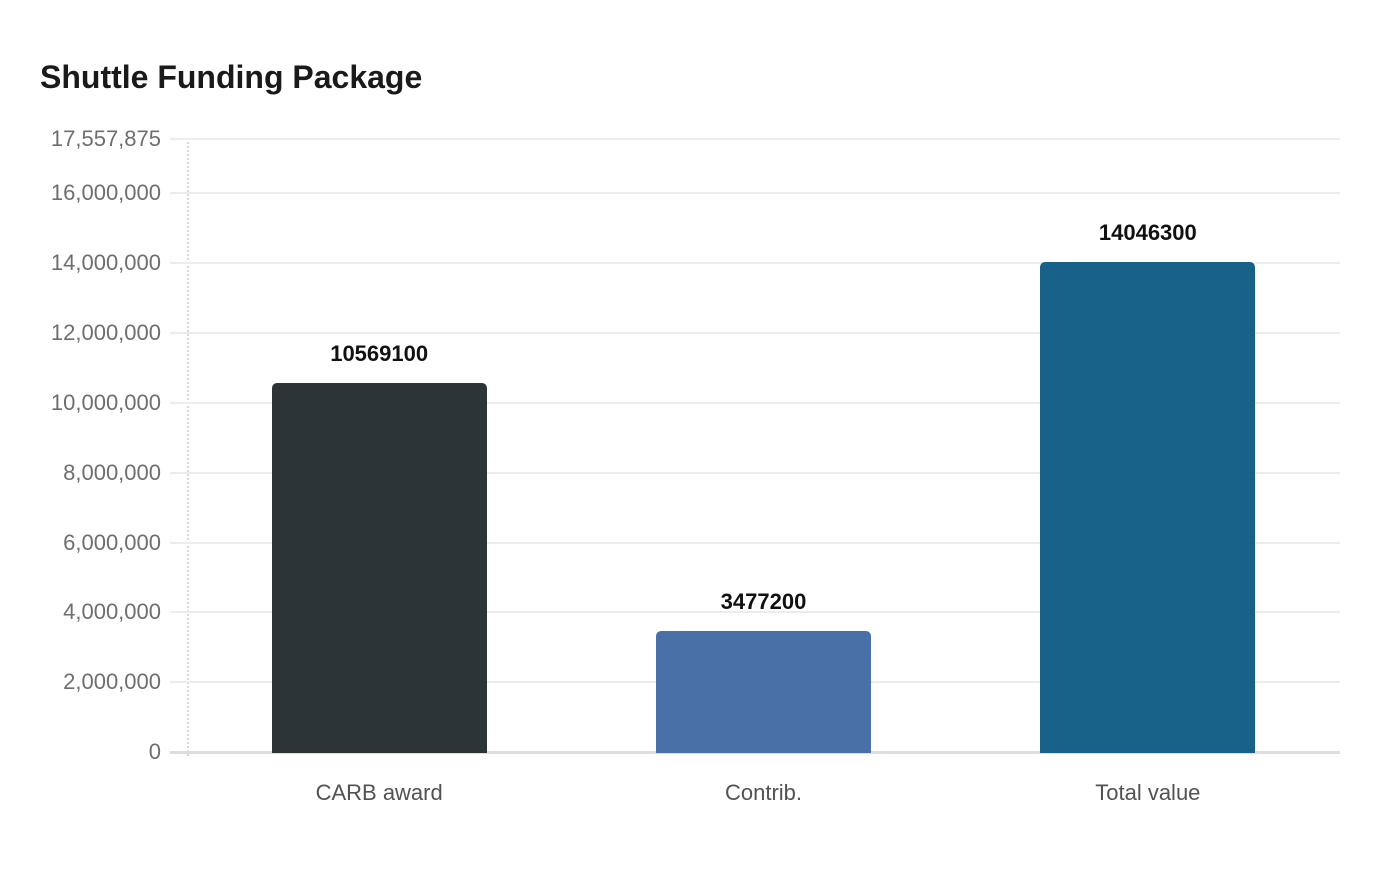  I want to click on y-tick-label: 10,000,000, so click(105, 402).